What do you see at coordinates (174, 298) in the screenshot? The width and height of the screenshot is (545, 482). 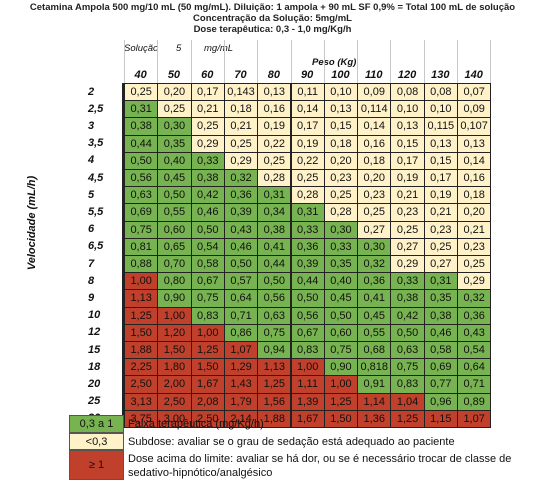 I see `dose-cell: 0,90` at bounding box center [174, 298].